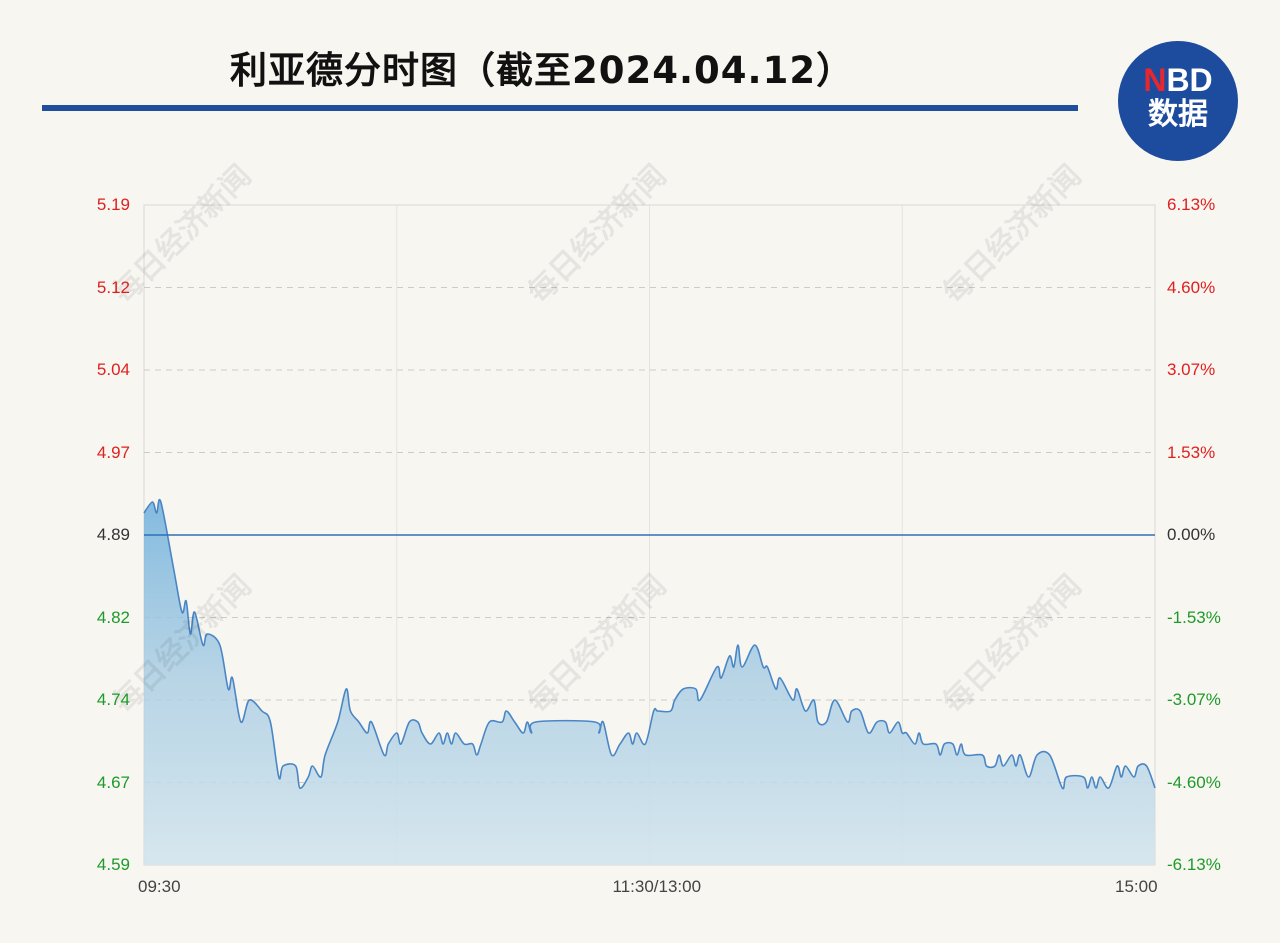  What do you see at coordinates (113, 782) in the screenshot?
I see `y-tick-label-left: 4.67` at bounding box center [113, 782].